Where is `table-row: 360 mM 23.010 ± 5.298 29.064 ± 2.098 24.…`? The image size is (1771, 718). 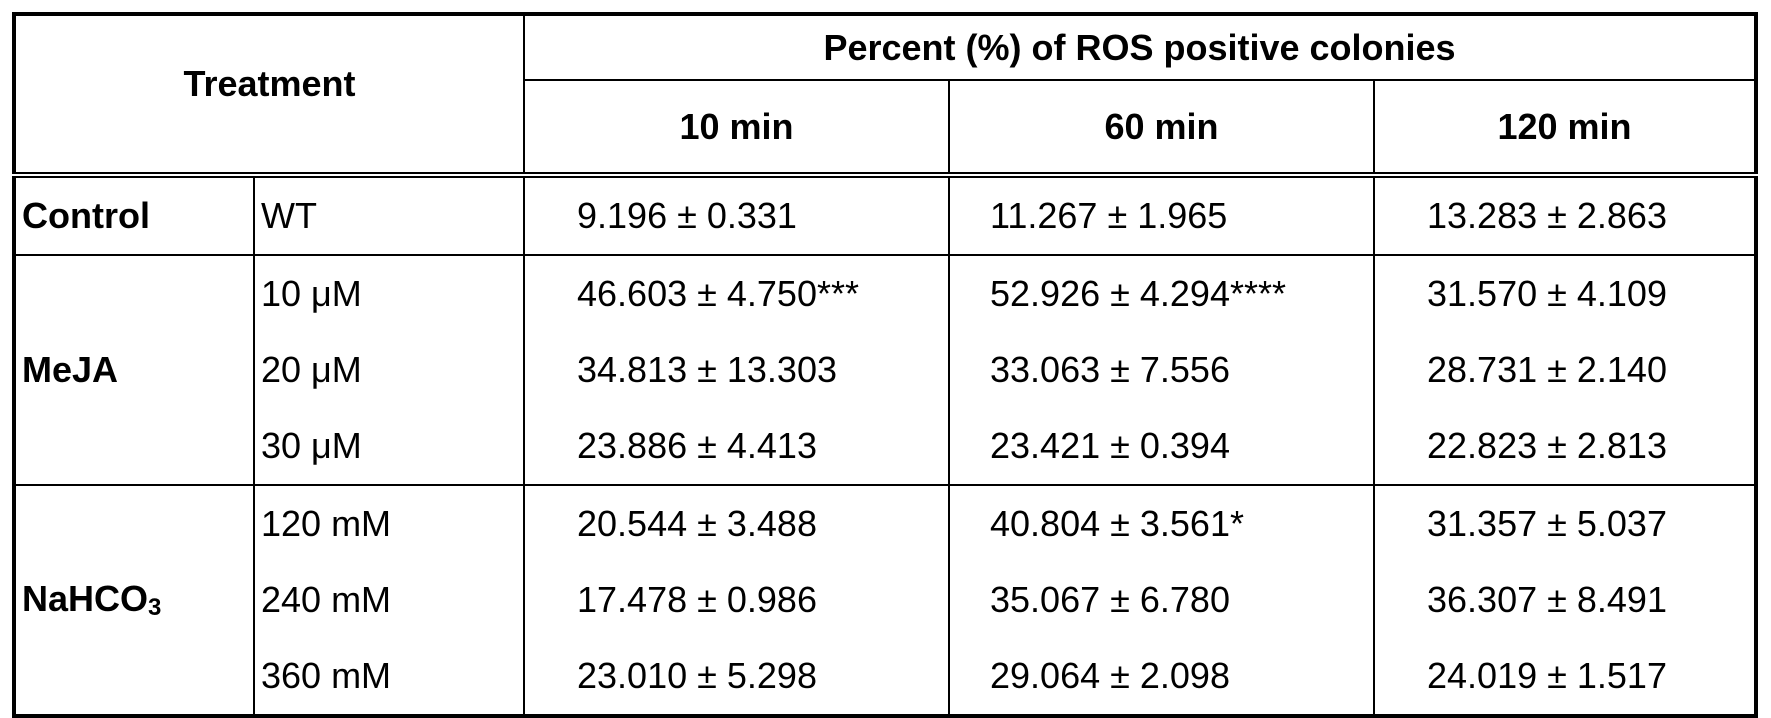 table-row: 360 mM 23.010 ± 5.298 29.064 ± 2.098 24.… is located at coordinates (885, 677).